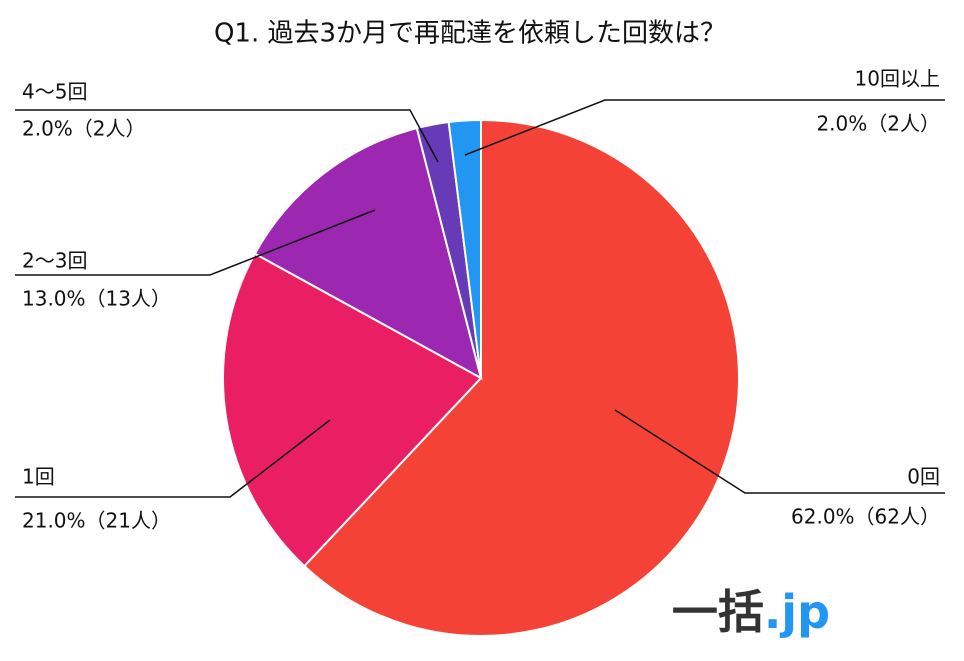  I want to click on value-label: 13.0%（13人）, so click(96, 299).